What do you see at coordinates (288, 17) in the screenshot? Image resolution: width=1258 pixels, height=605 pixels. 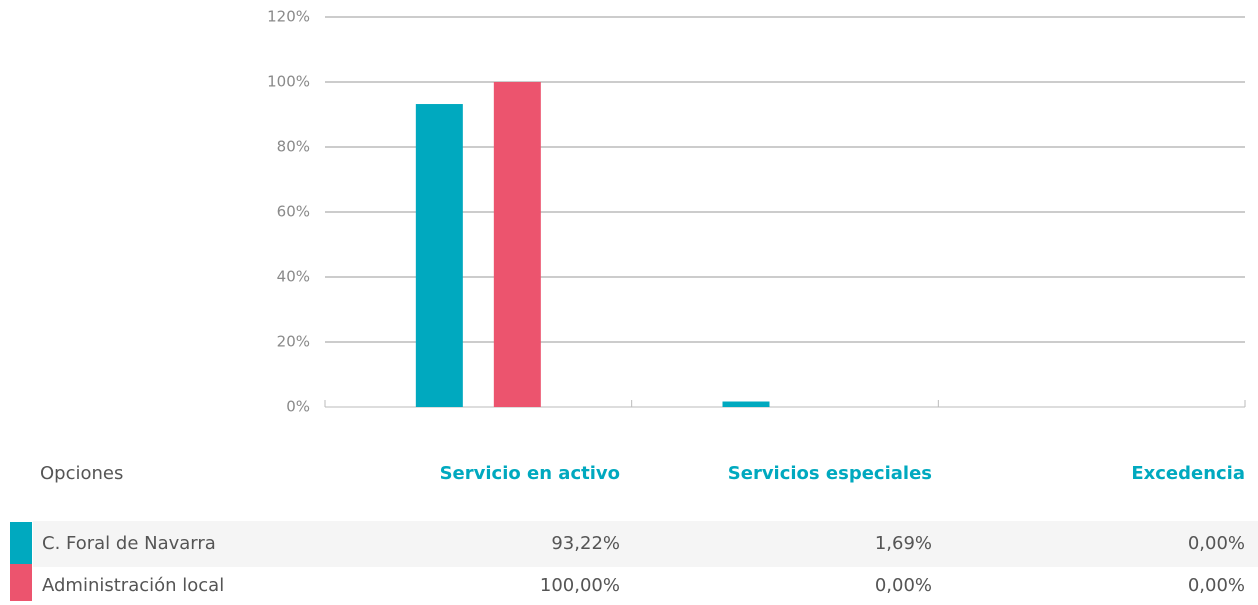 I see `y-tick-label: 120%` at bounding box center [288, 17].